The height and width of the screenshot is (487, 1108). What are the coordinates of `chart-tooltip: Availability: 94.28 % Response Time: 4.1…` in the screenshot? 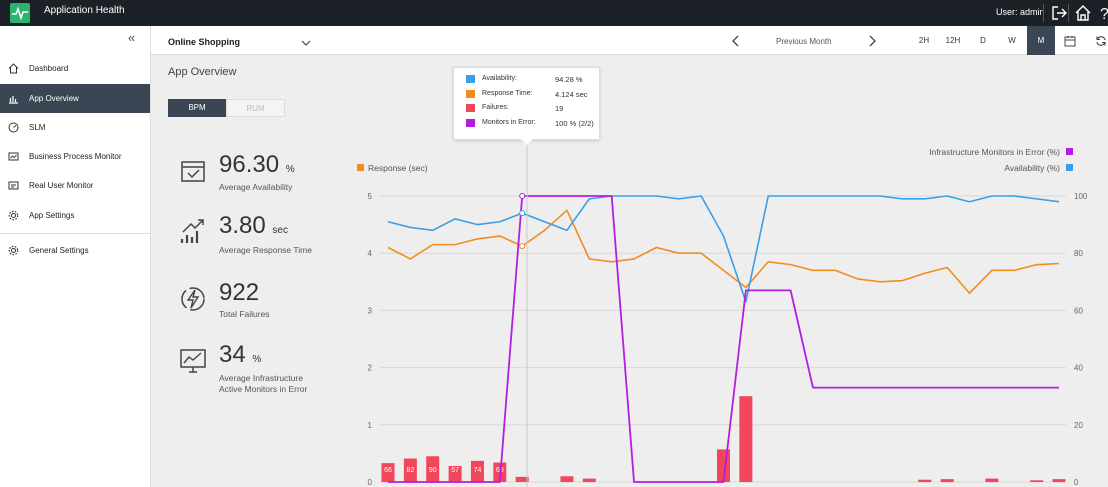 It's located at (526, 103).